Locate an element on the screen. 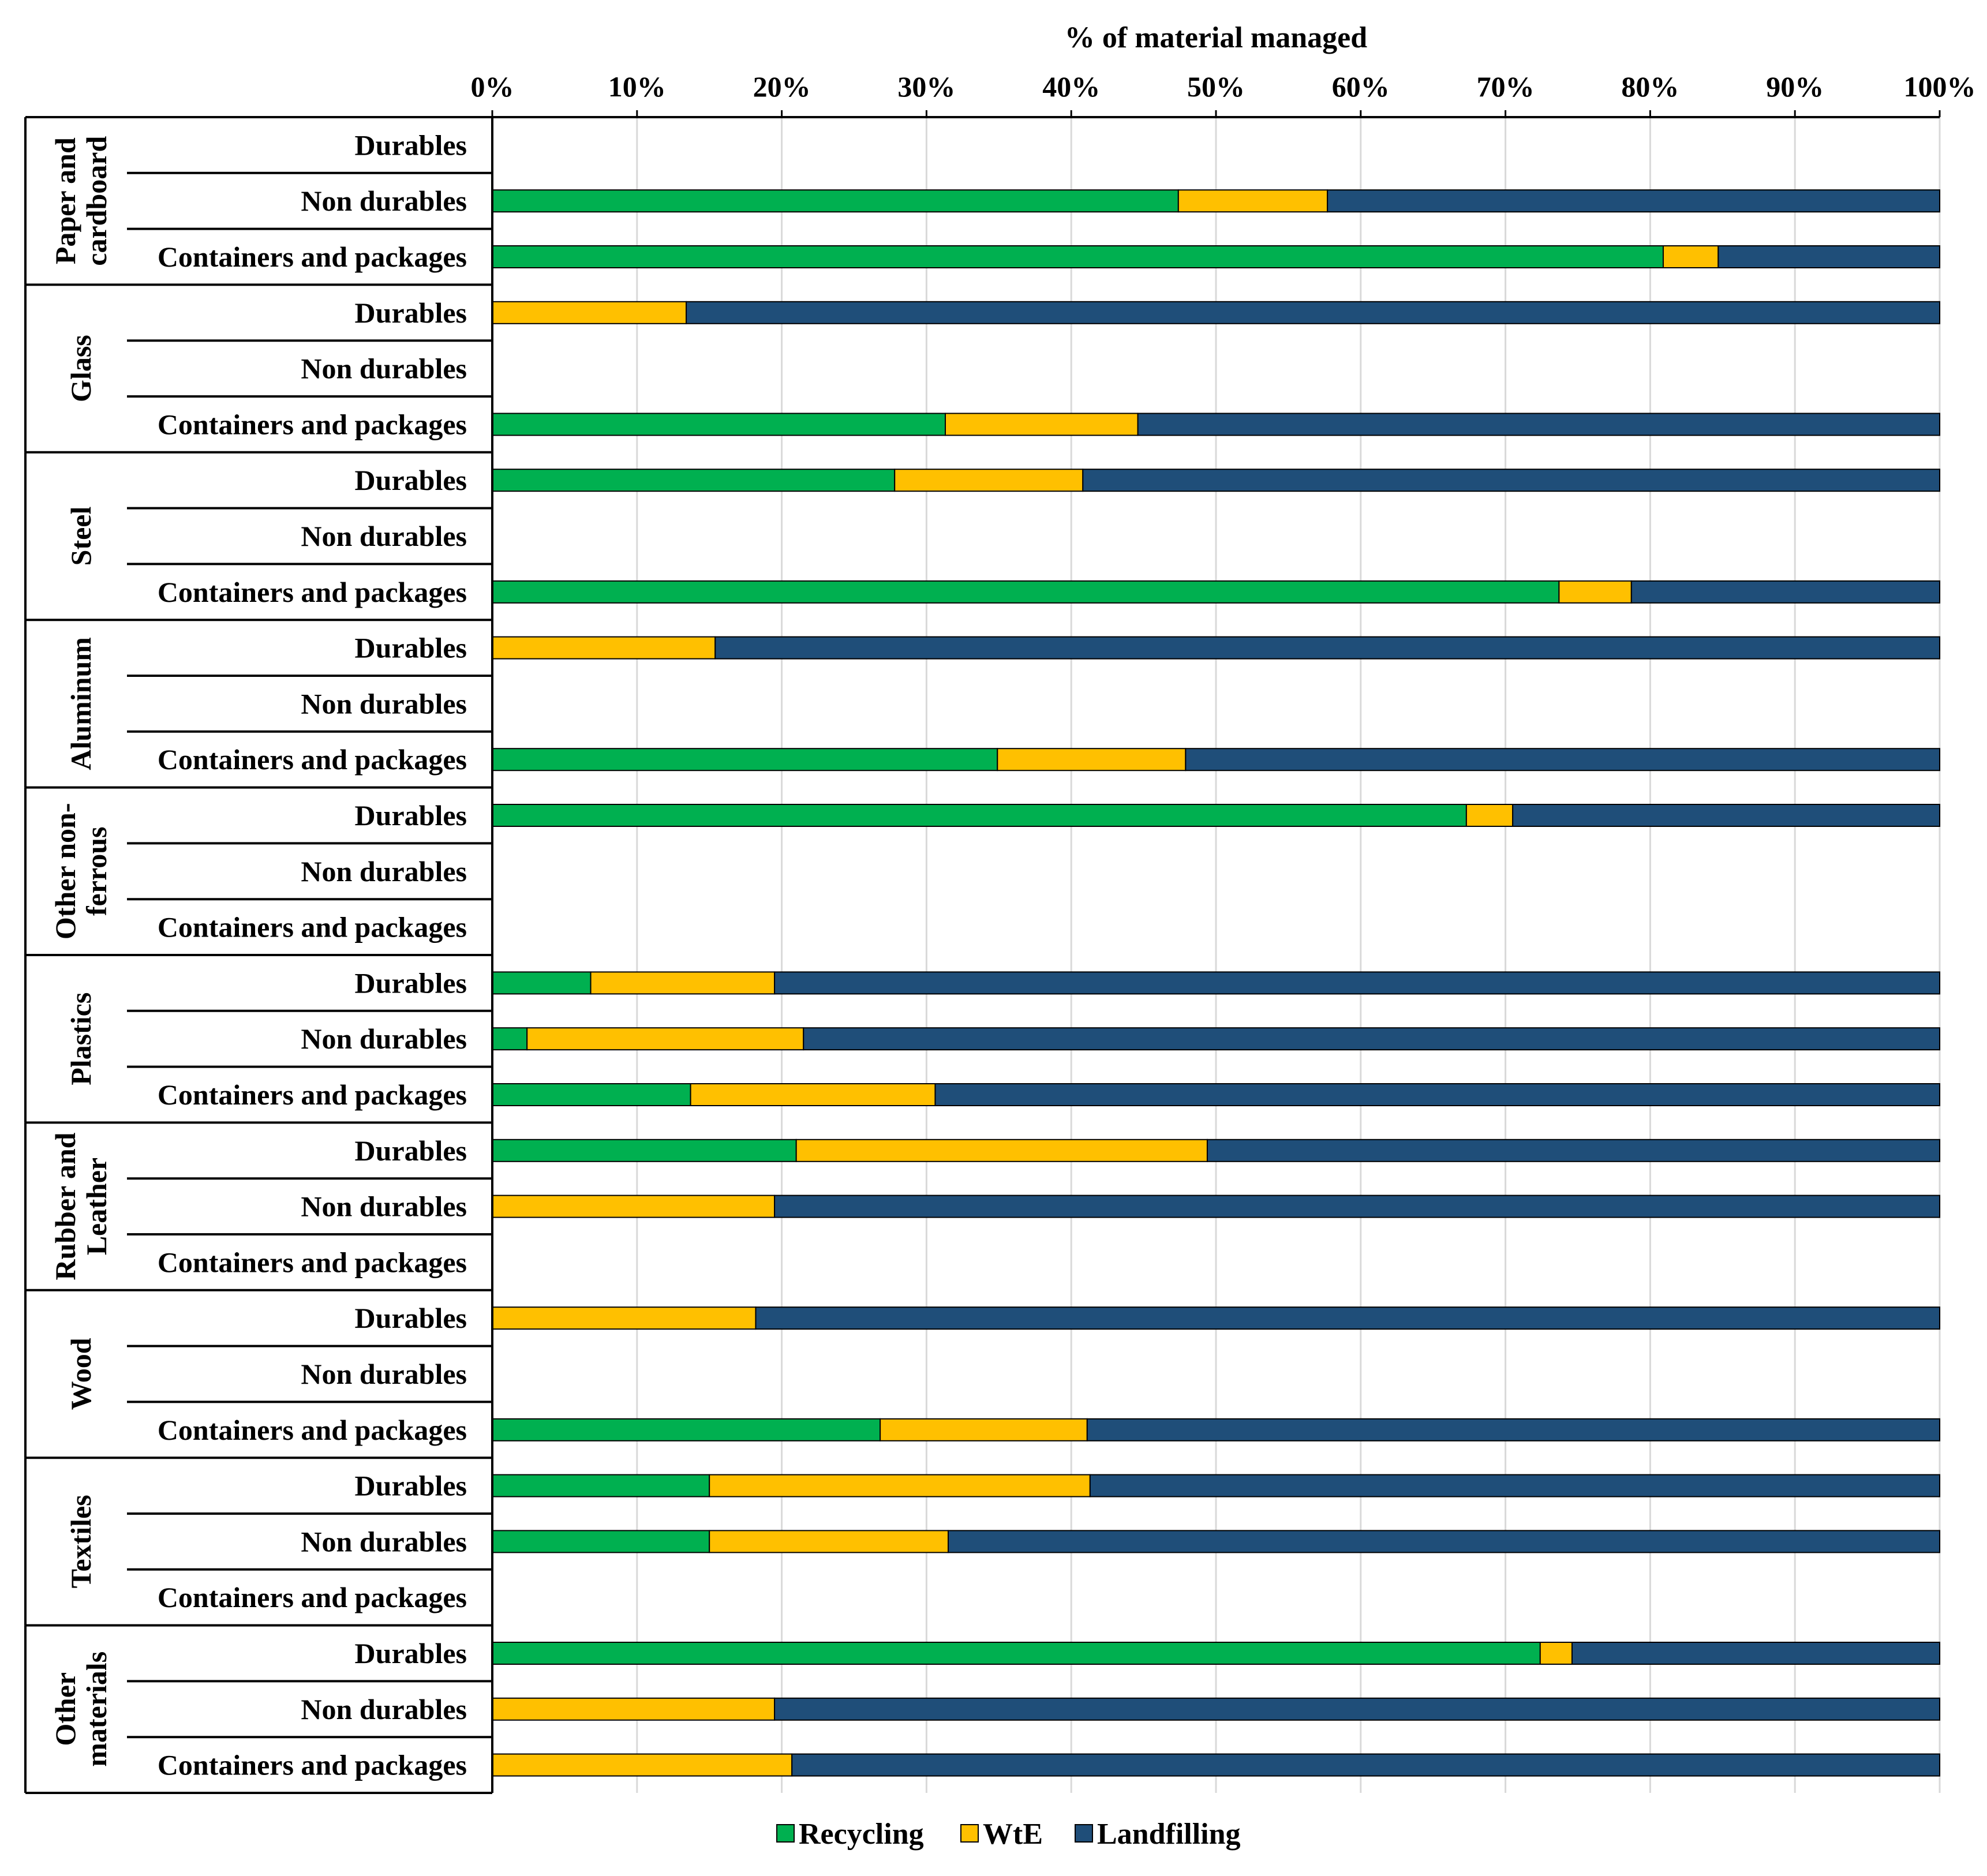  x-tick-label: 100% is located at coordinates (1940, 86).